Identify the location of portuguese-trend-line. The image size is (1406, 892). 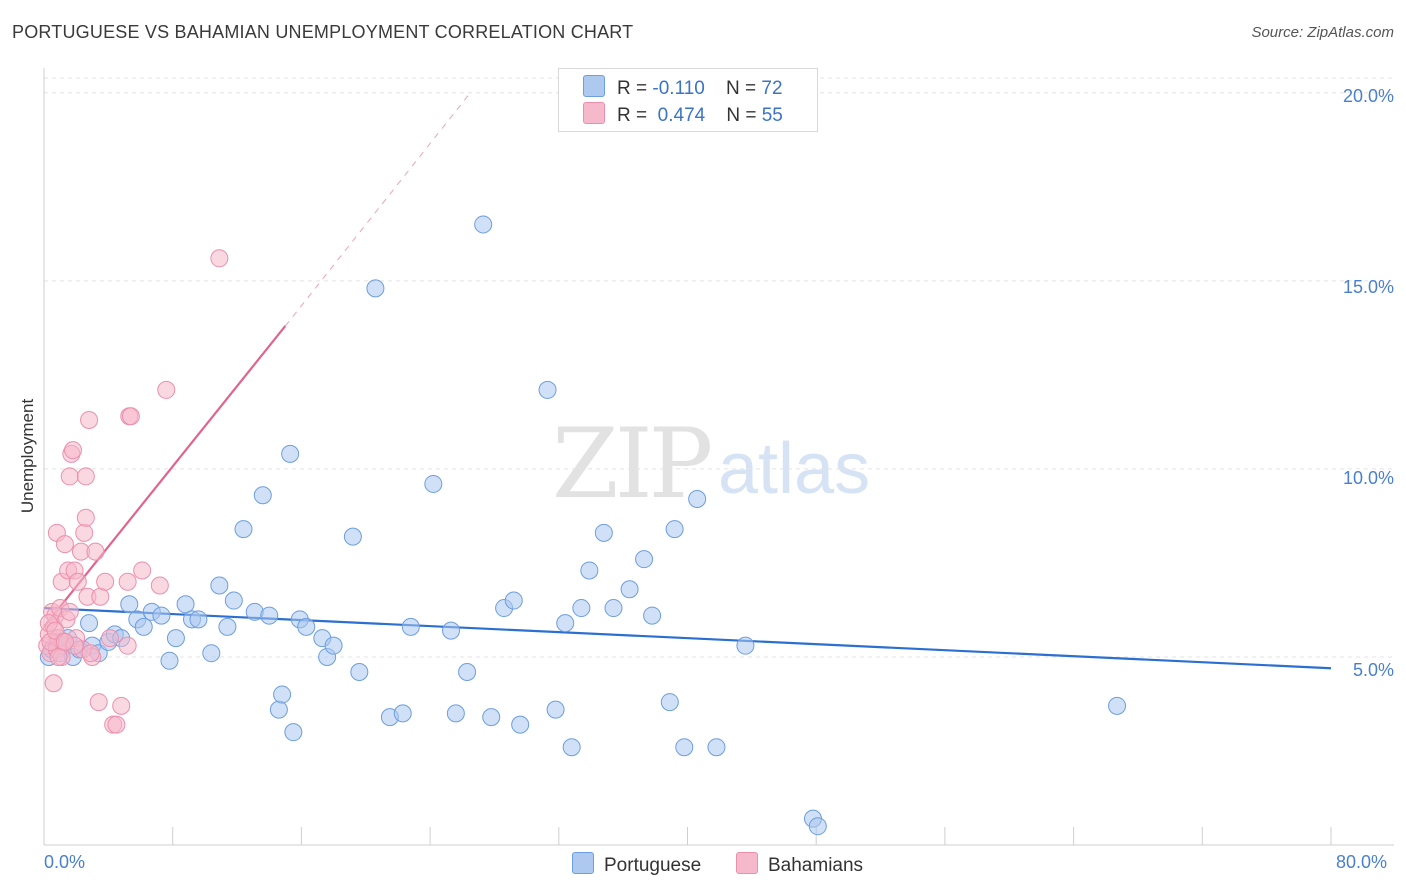
(687, 638).